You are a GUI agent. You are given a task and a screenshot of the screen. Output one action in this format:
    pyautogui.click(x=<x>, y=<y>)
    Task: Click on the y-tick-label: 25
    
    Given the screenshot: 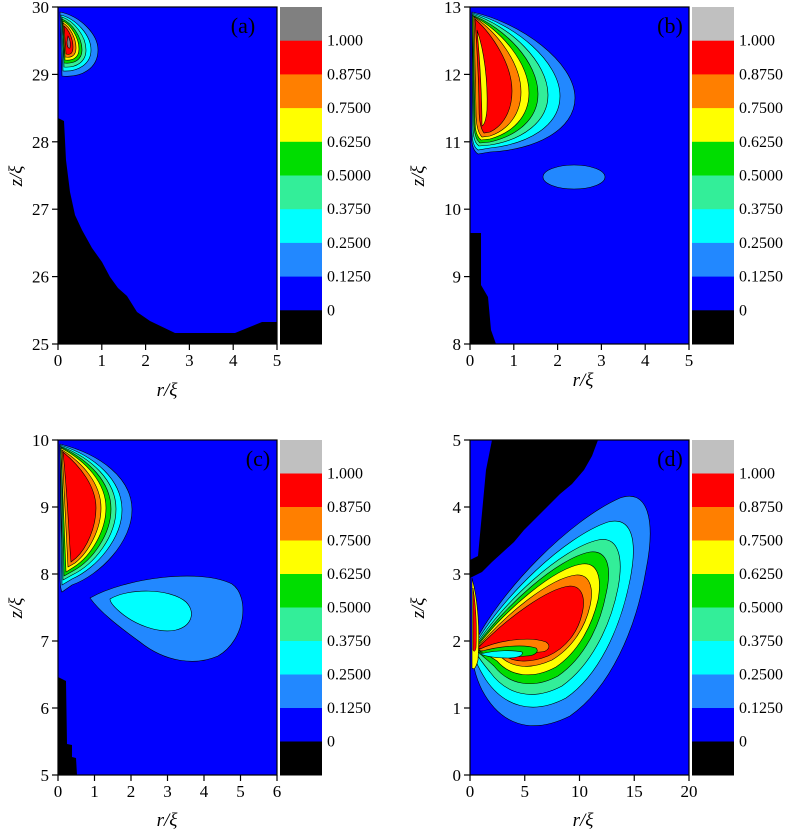 What is the action you would take?
    pyautogui.click(x=40, y=344)
    